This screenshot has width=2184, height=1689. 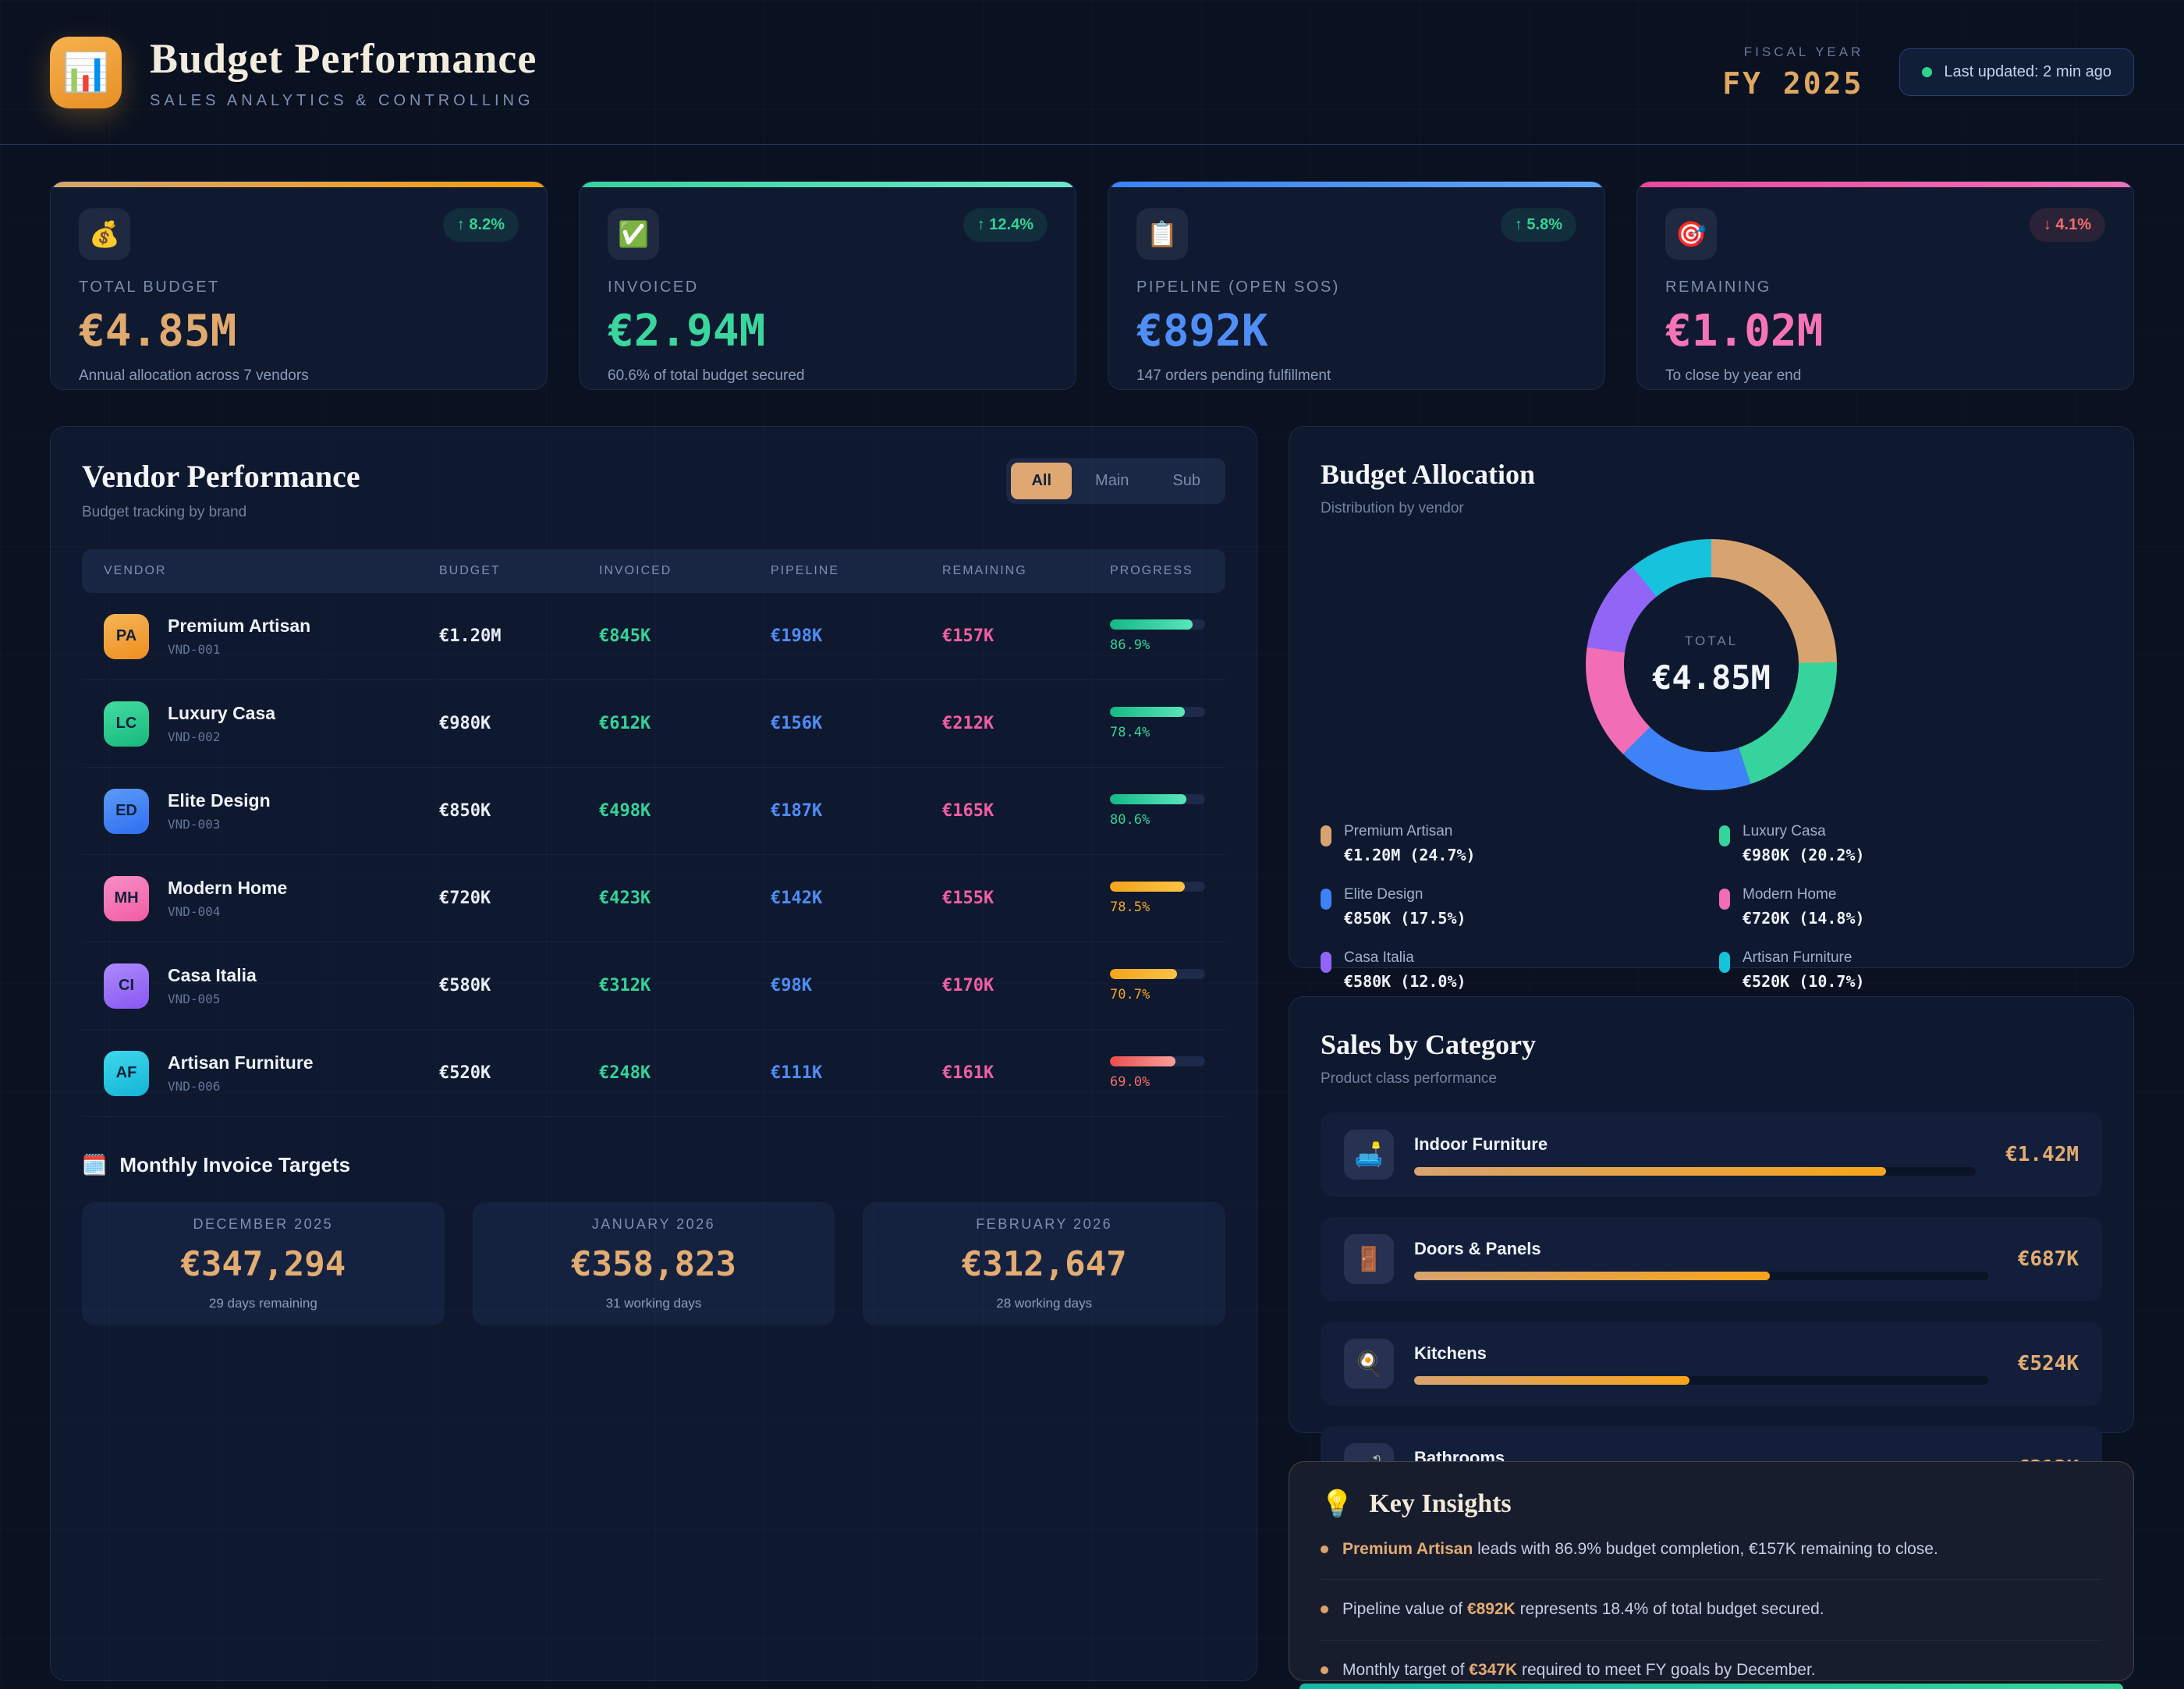 What do you see at coordinates (1911, 843) in the screenshot?
I see `legend-item: Luxury Casa €980K (20.2%)` at bounding box center [1911, 843].